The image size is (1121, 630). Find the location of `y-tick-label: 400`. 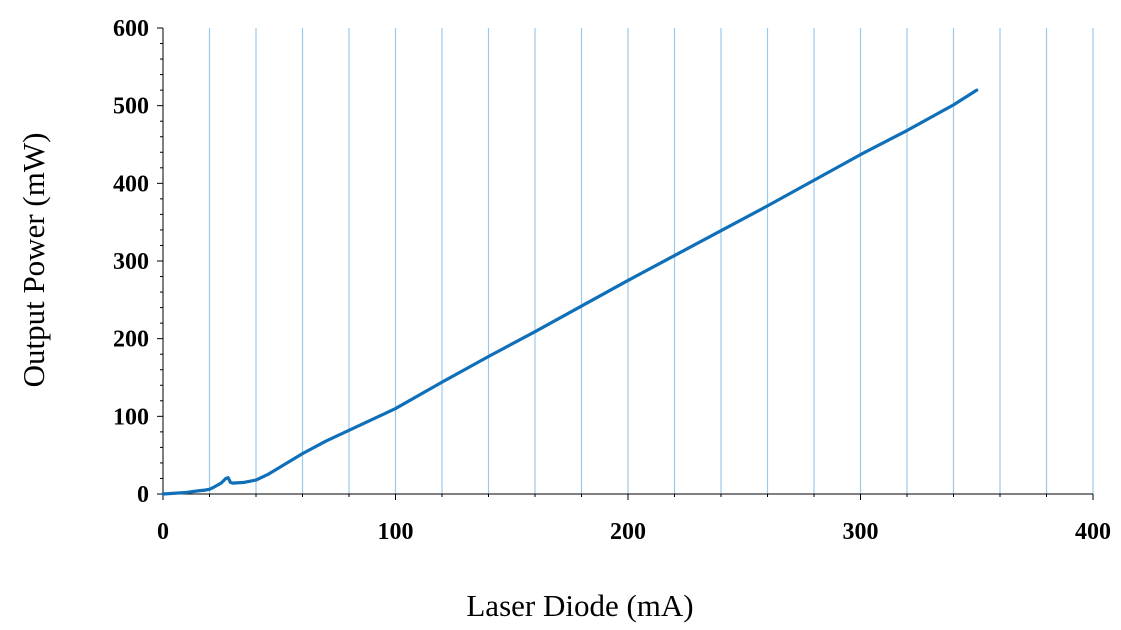

y-tick-label: 400 is located at coordinates (131, 184).